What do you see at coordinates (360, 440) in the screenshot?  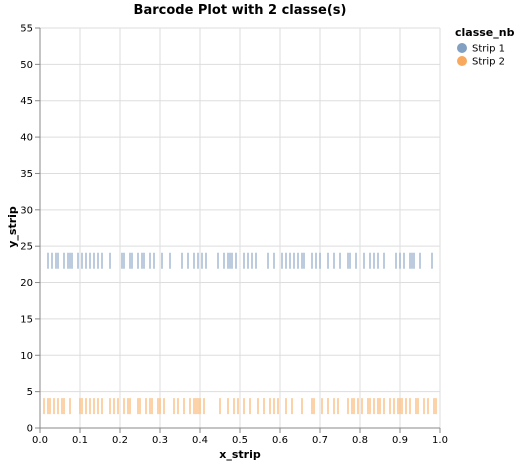 I see `x-tick-label: 0.8` at bounding box center [360, 440].